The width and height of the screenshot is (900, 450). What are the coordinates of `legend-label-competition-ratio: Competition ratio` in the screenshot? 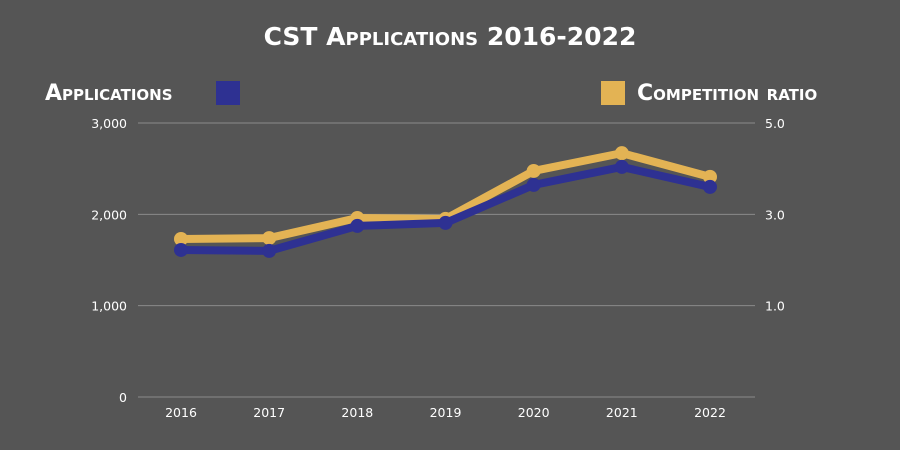 It's located at (727, 93).